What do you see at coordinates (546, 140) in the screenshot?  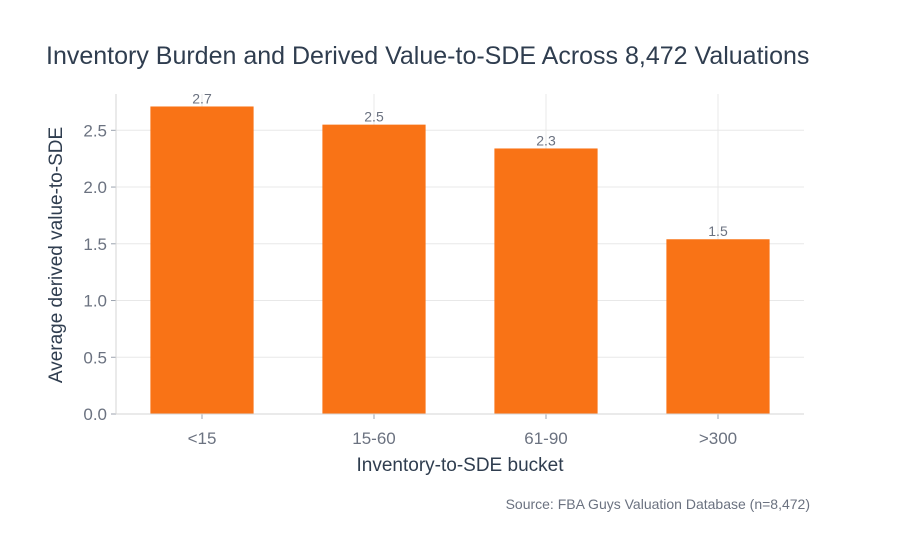 I see `bar-data-label: 2.3` at bounding box center [546, 140].